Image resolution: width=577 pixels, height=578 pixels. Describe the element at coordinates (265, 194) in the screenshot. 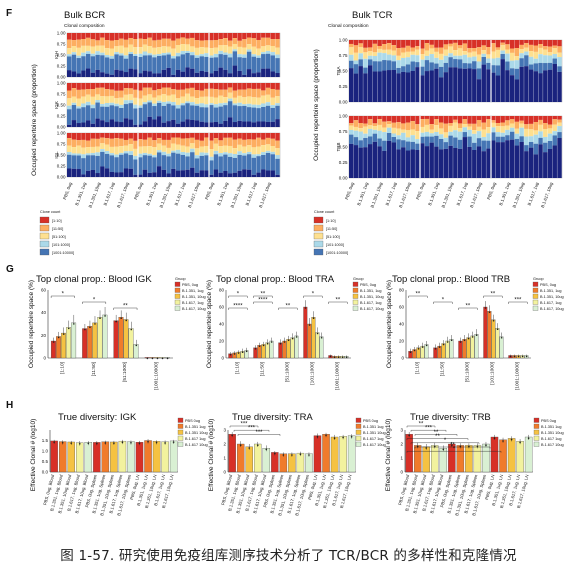

I see `sample-label: B.1.617, 10ug` at that location.